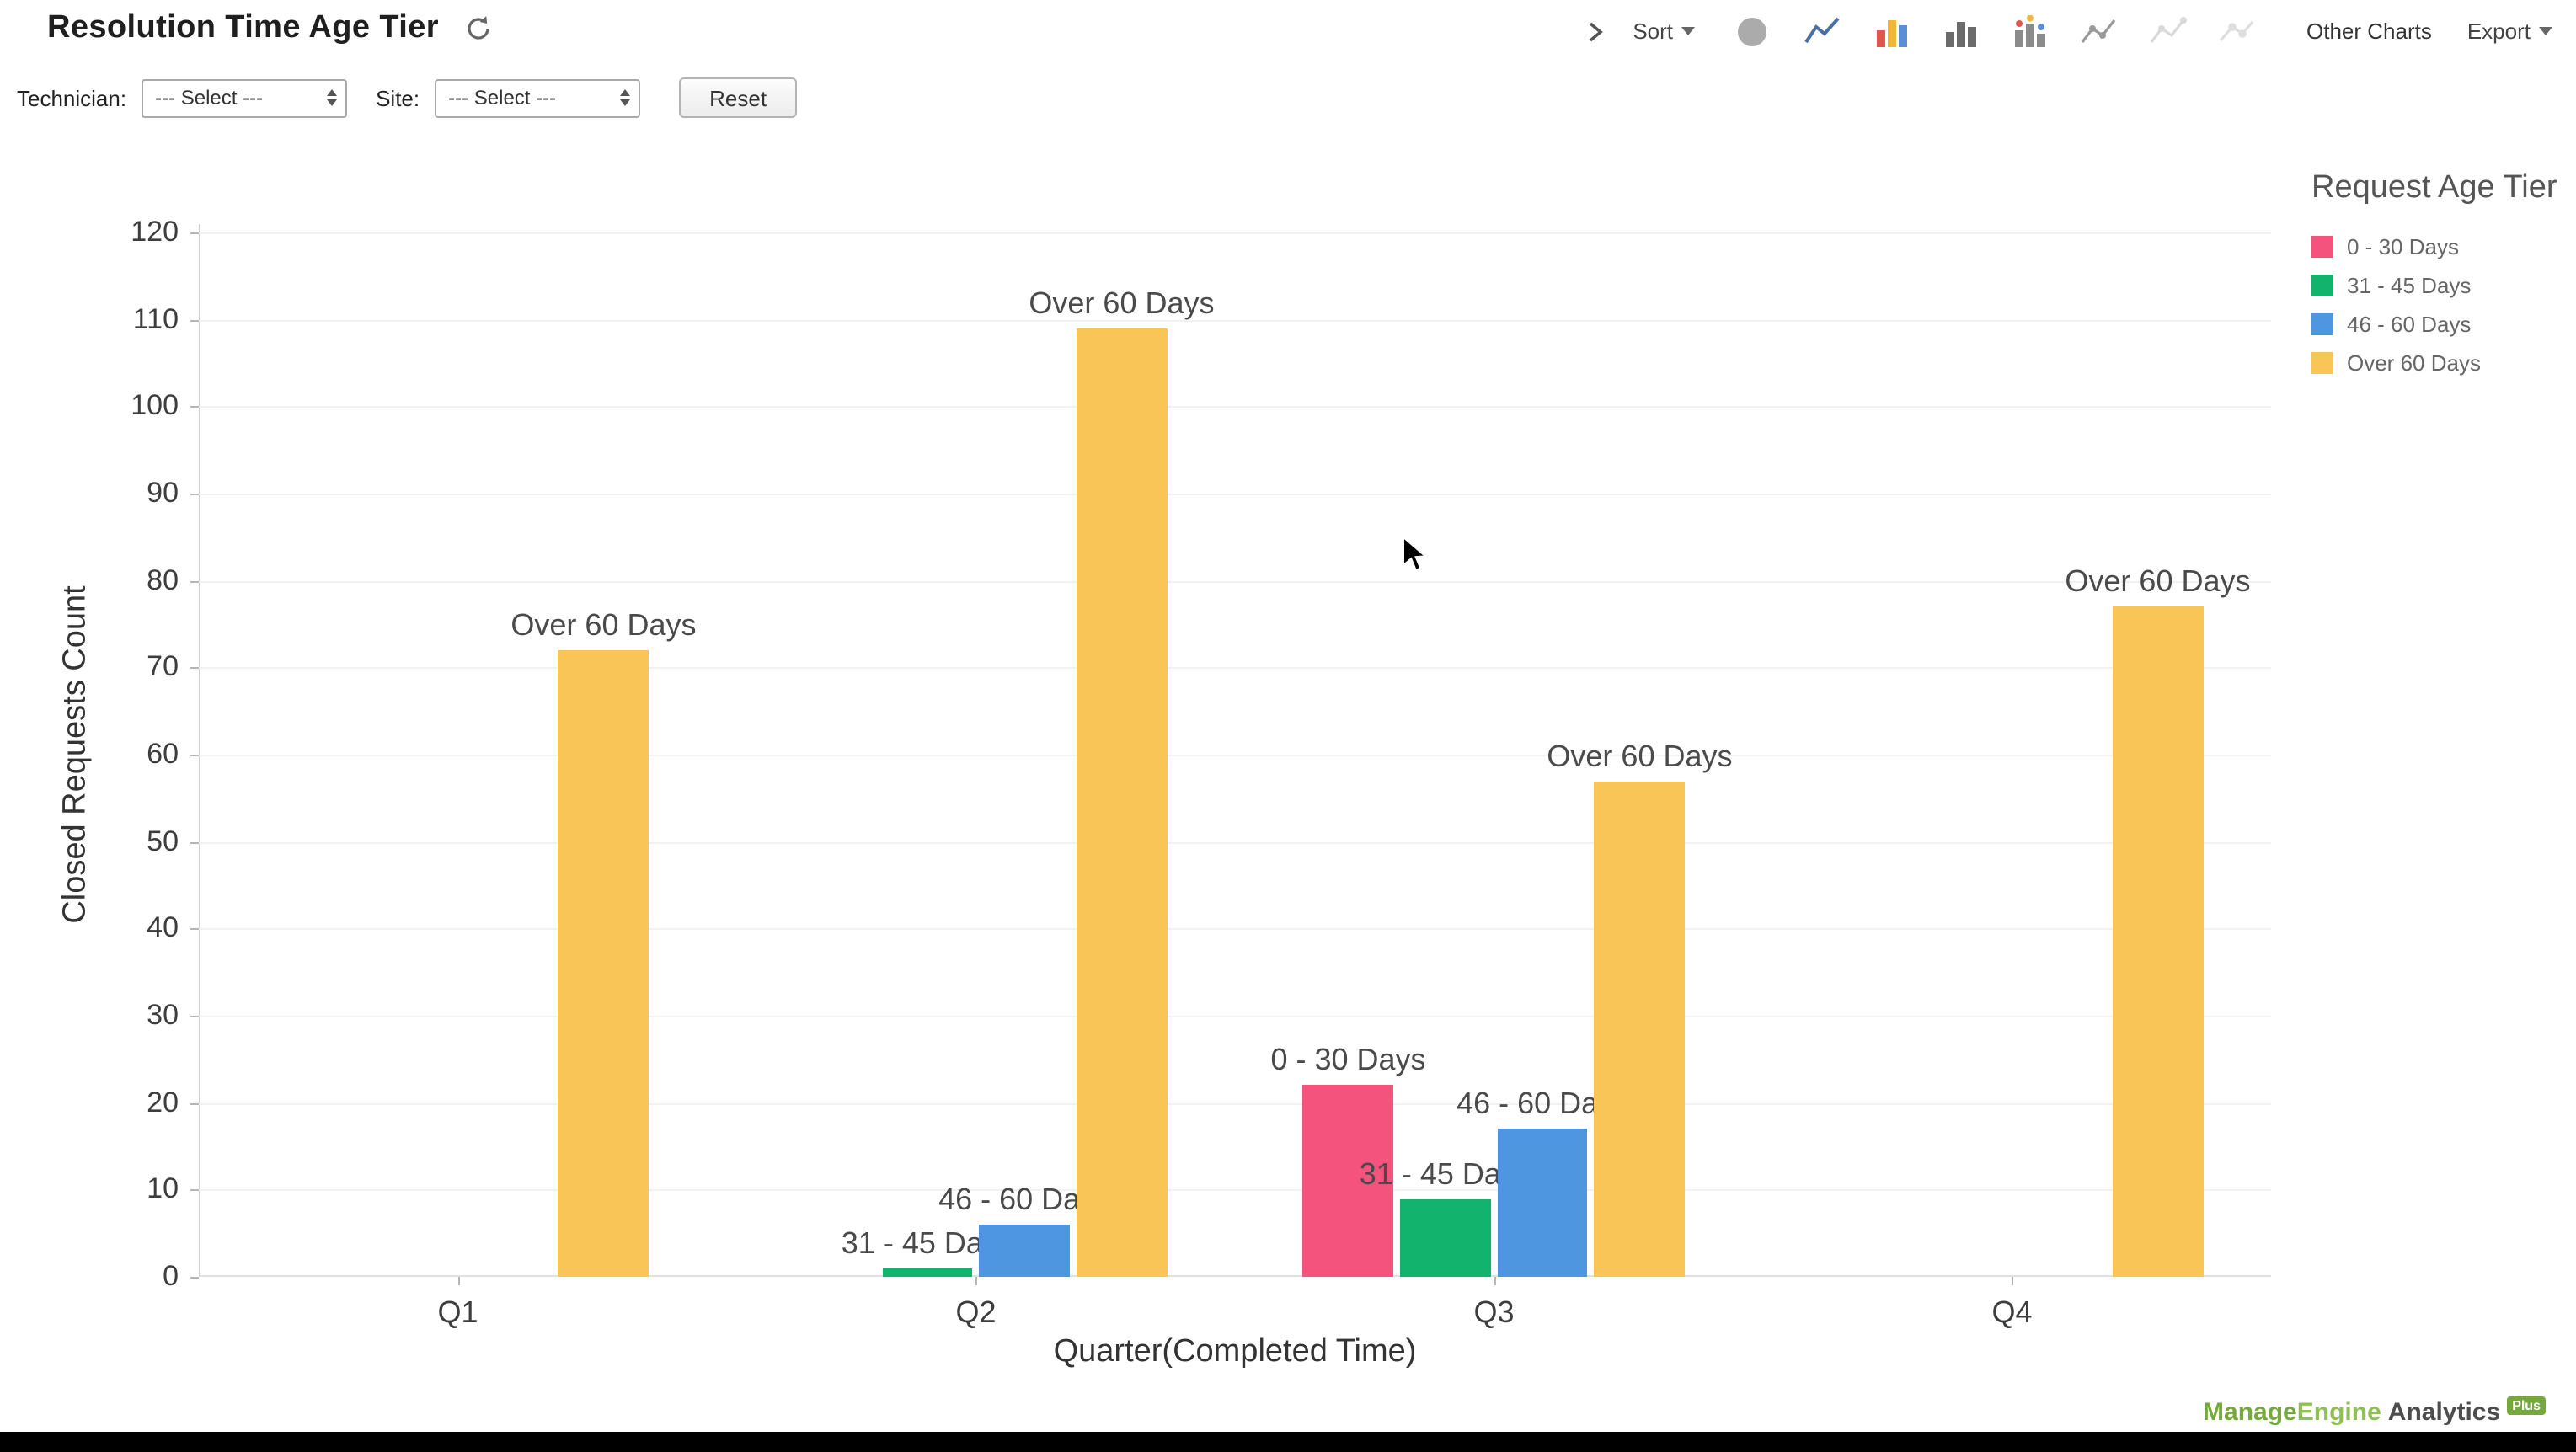  I want to click on y-axis-tick-label: 110, so click(155, 318).